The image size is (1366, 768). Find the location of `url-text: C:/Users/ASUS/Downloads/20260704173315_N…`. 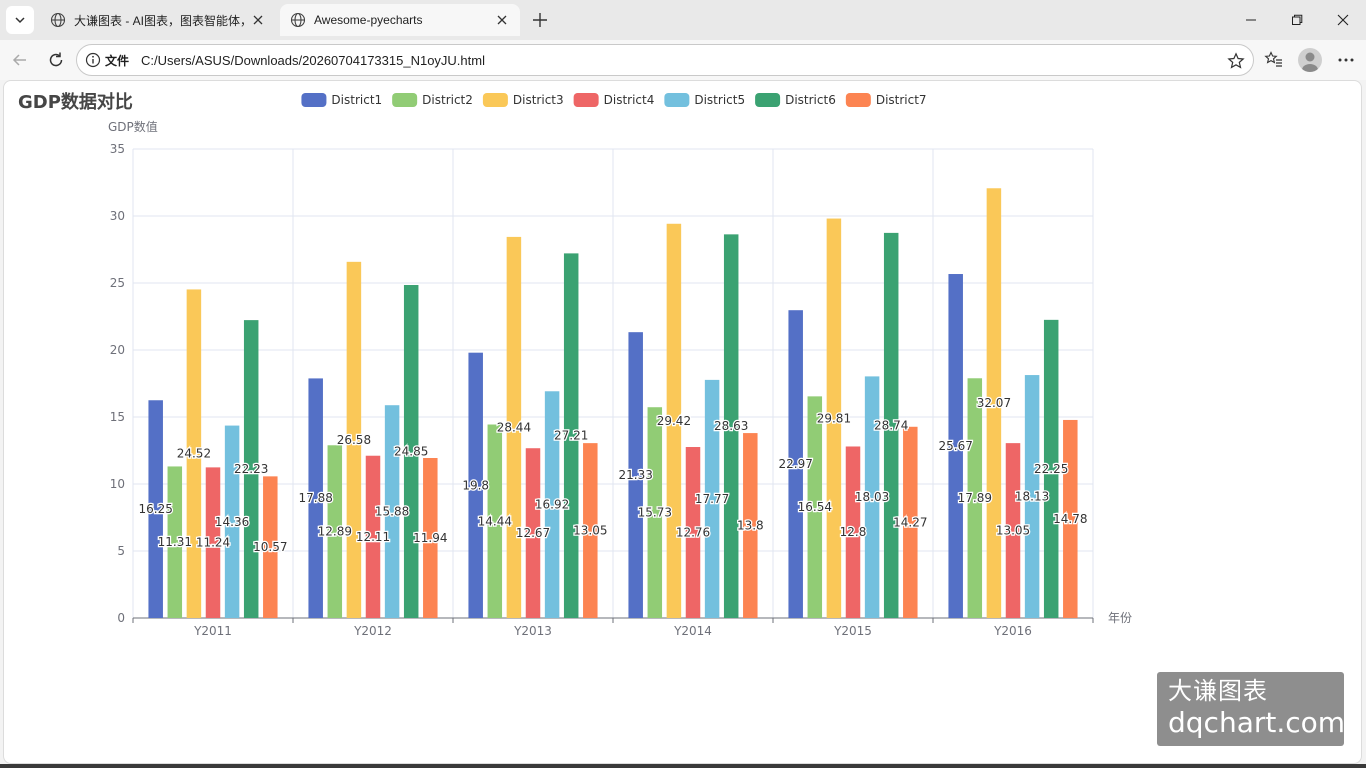

url-text: C:/Users/ASUS/Downloads/20260704173315_N… is located at coordinates (313, 60).